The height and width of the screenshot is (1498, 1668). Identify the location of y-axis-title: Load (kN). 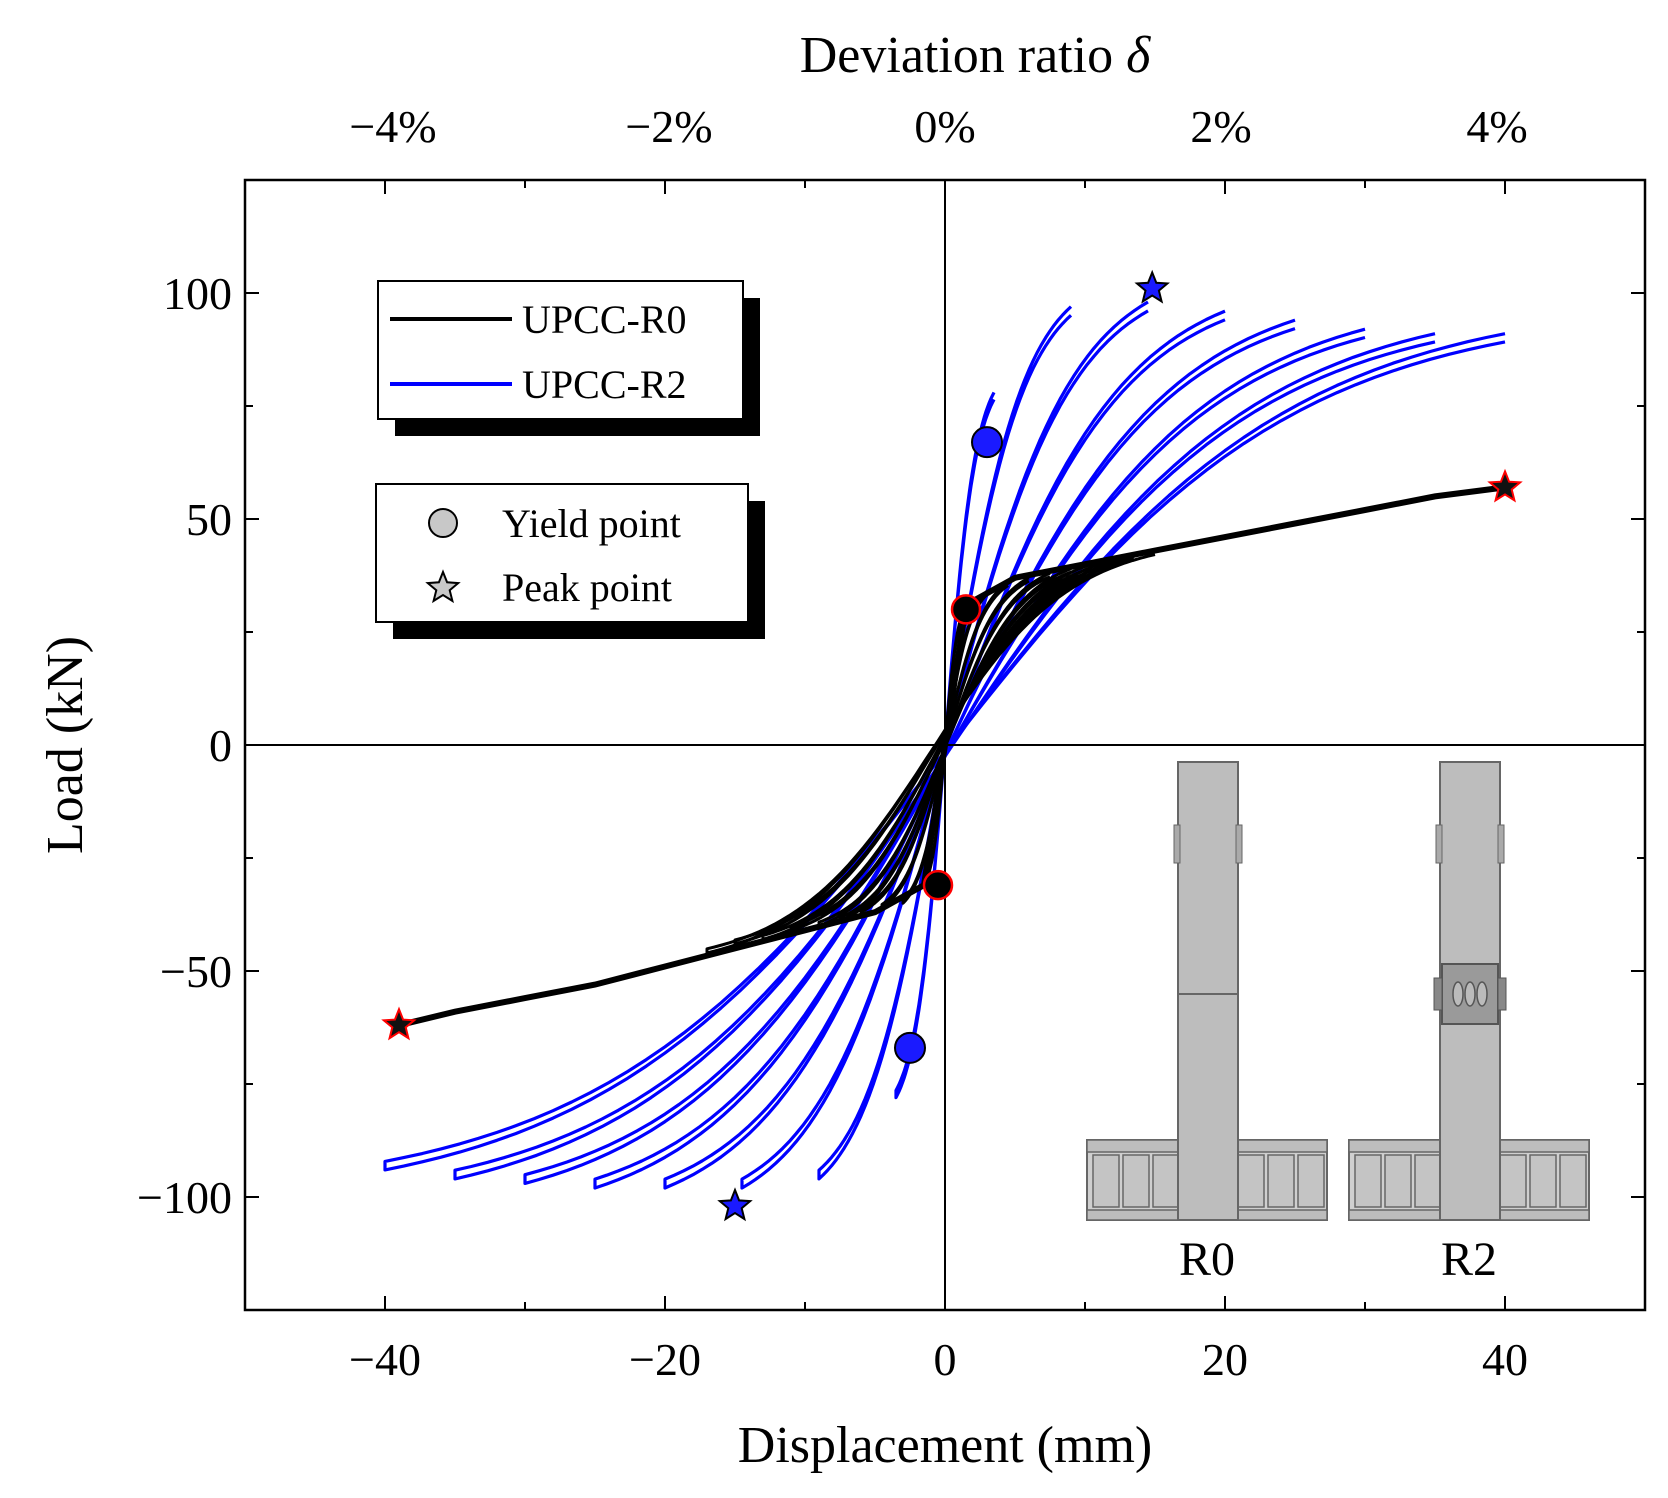
(65, 745).